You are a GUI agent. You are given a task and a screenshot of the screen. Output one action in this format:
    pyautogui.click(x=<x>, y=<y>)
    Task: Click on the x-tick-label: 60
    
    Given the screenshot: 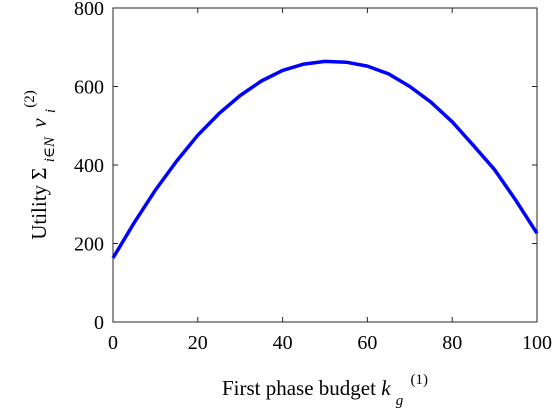 What is the action you would take?
    pyautogui.click(x=367, y=343)
    